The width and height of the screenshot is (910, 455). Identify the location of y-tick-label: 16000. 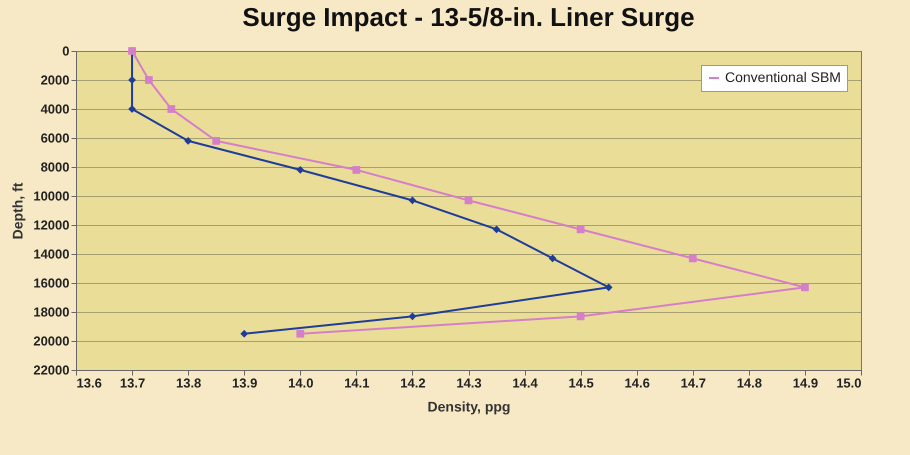
(51, 283).